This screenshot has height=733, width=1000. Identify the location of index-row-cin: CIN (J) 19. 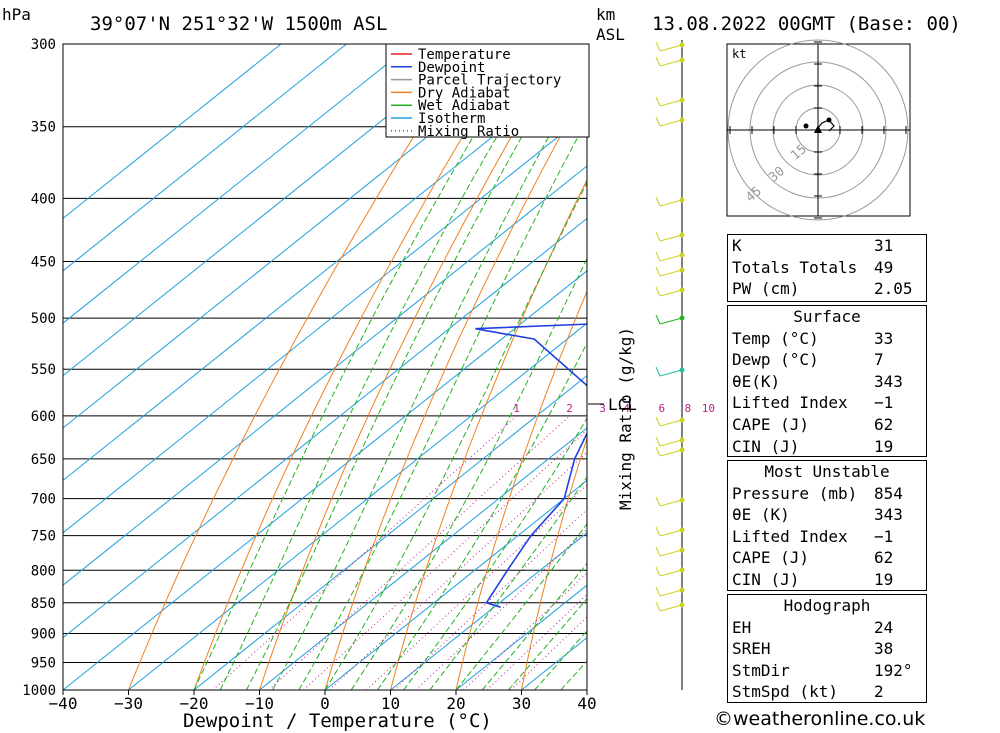
(827, 580).